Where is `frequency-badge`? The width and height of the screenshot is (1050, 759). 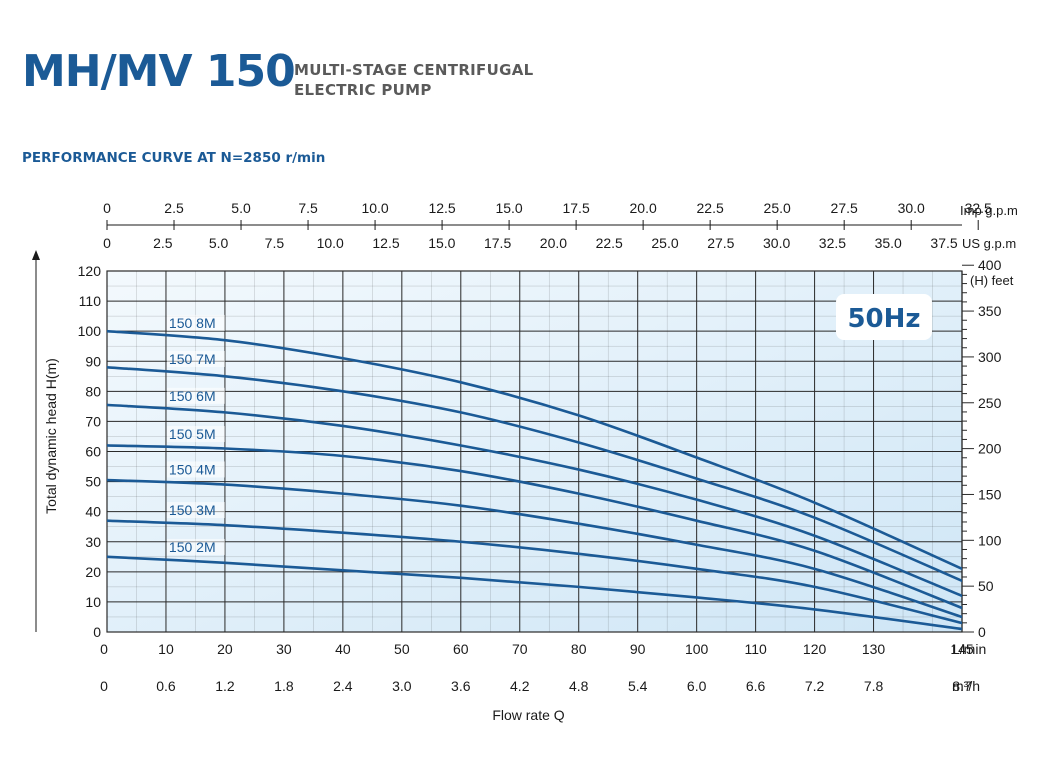
frequency-badge is located at coordinates (884, 317).